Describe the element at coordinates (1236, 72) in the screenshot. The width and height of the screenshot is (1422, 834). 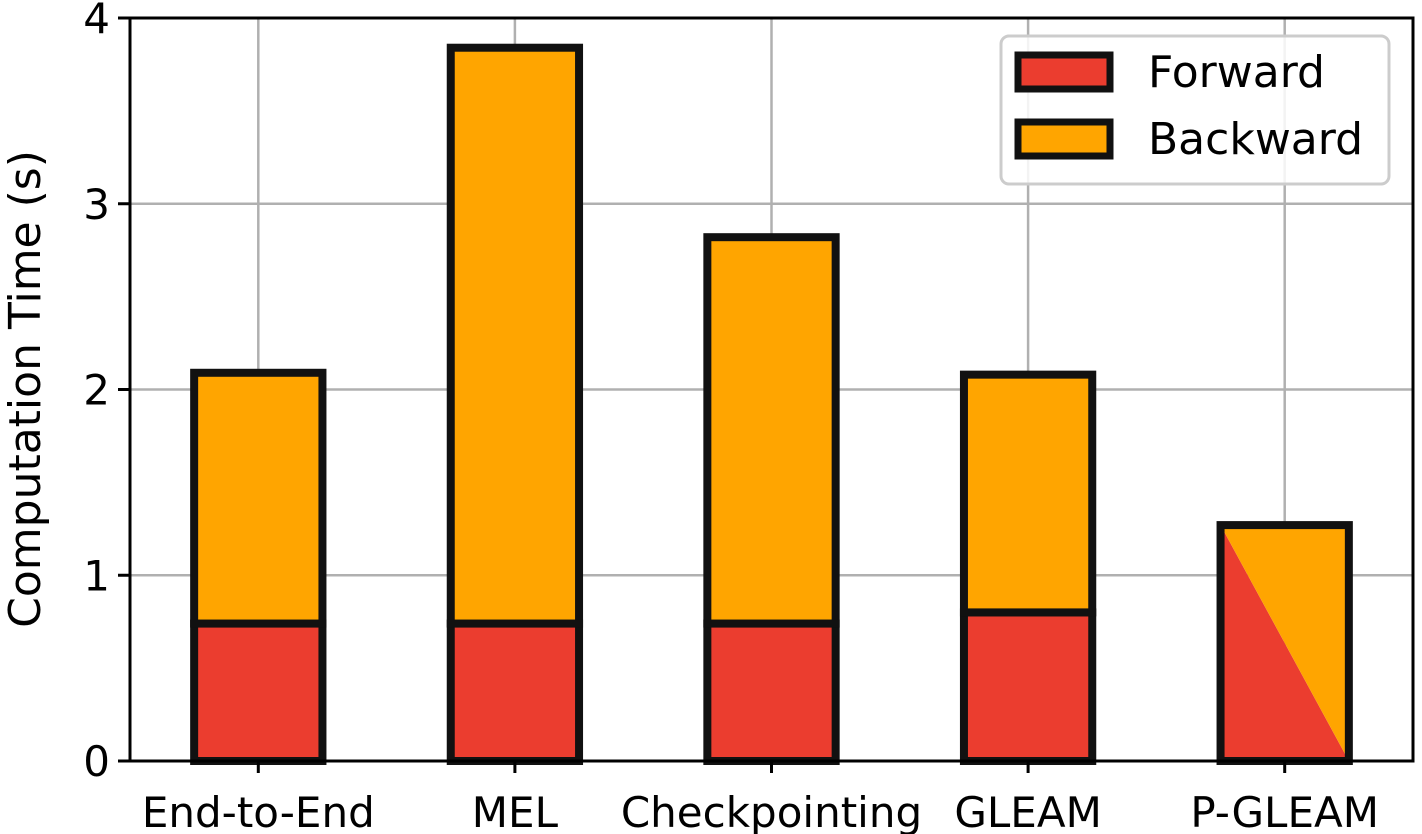
I see `legend-label-forward: Forward` at that location.